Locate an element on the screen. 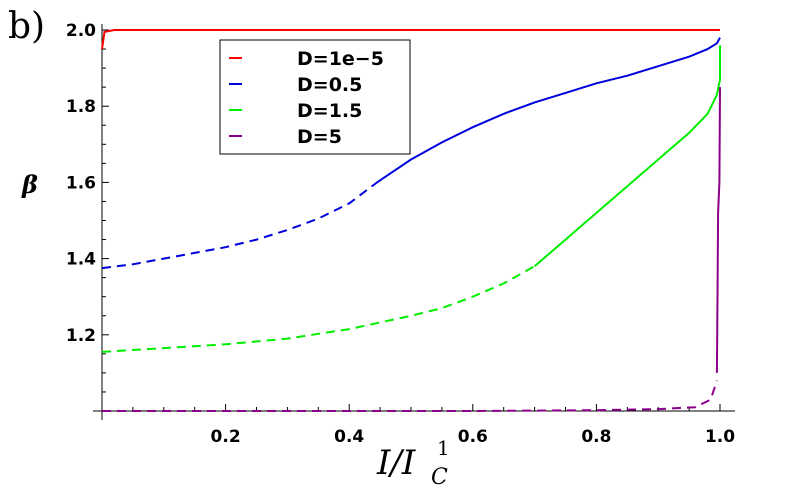 The image size is (800, 497). panel-label: b) is located at coordinates (26, 26).